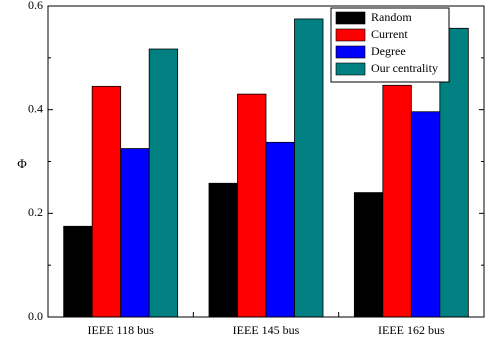  I want to click on legend-label: Degree, so click(388, 51).